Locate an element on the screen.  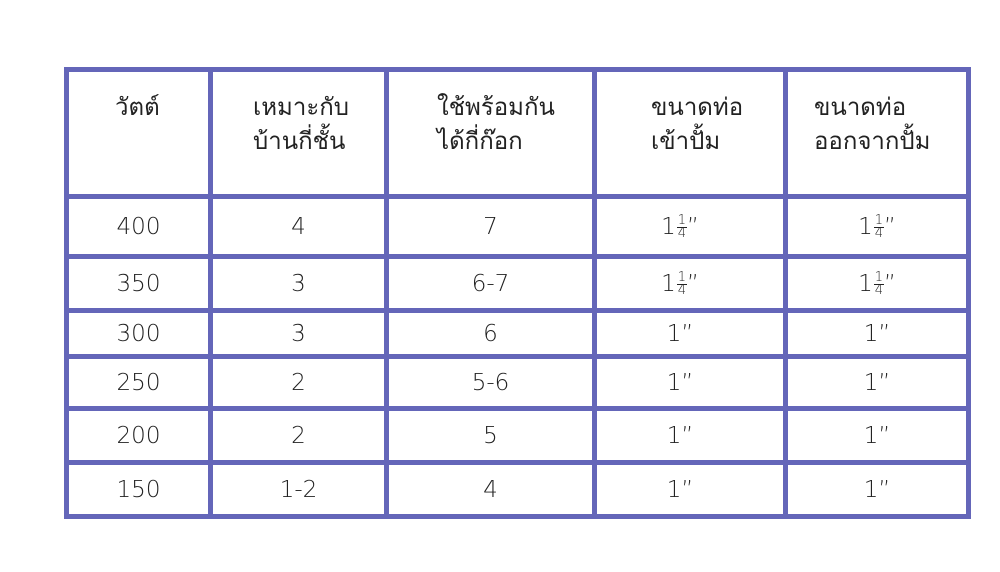
taps-cell: 5 is located at coordinates (490, 435).